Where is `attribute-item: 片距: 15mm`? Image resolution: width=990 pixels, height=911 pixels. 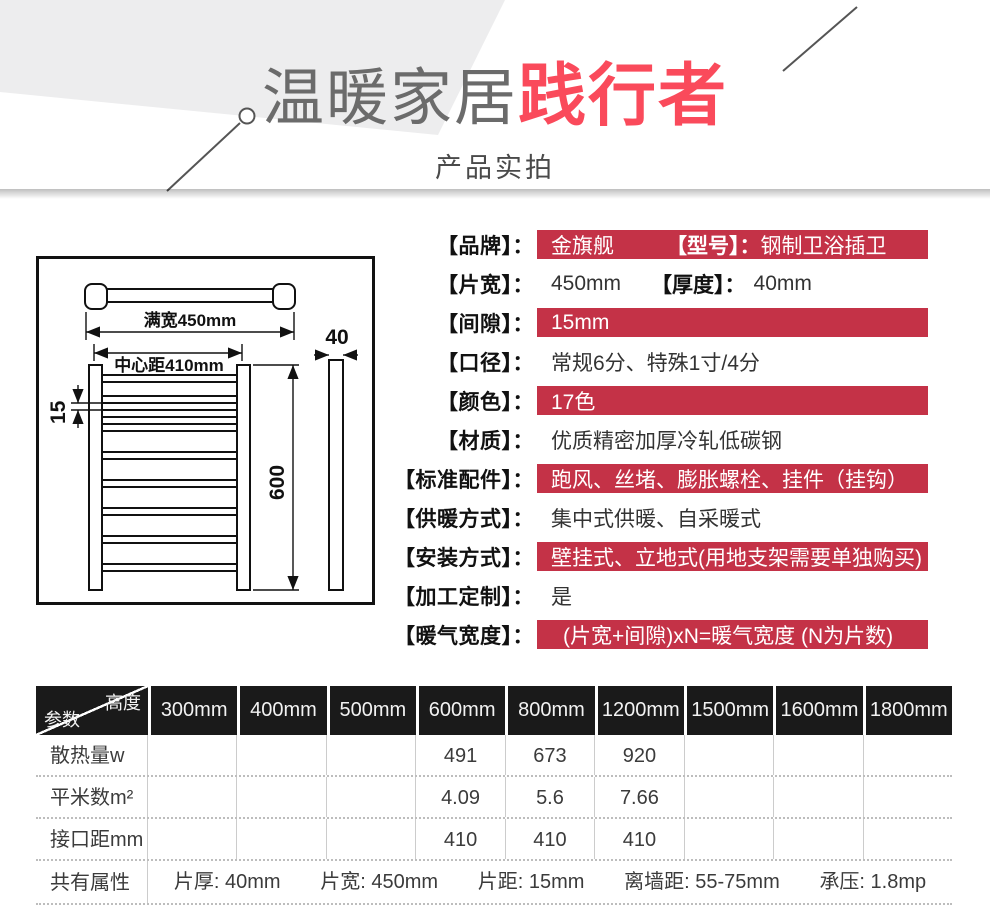 attribute-item: 片距: 15mm is located at coordinates (531, 882).